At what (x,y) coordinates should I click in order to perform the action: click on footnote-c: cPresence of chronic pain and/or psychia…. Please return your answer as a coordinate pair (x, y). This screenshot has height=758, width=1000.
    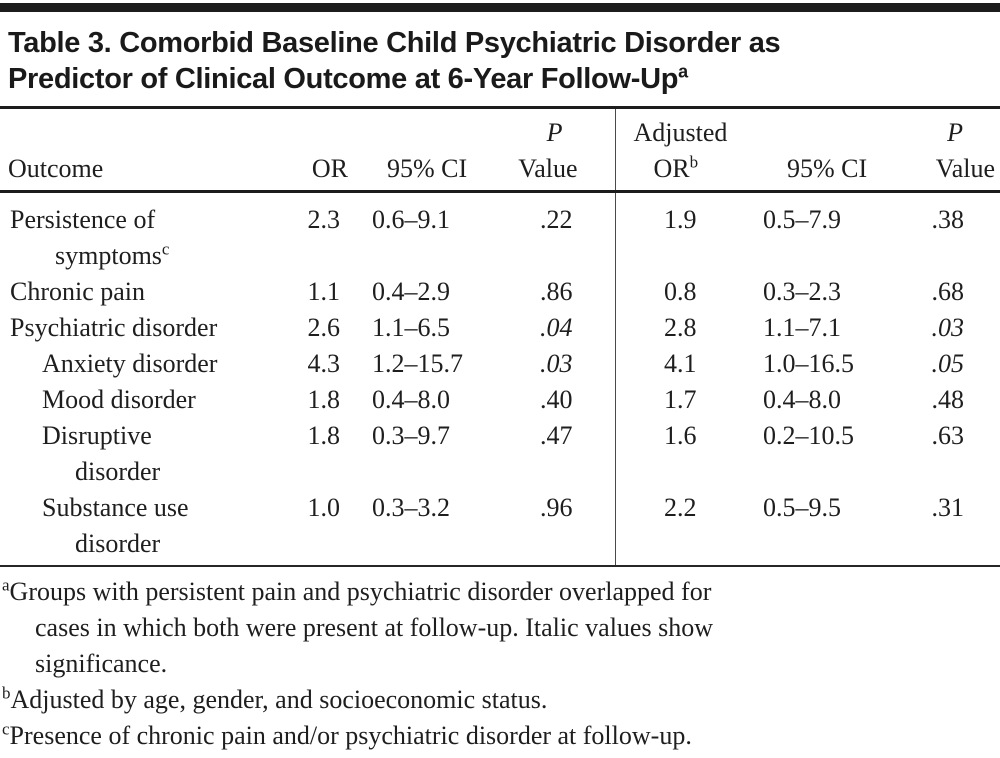
    Looking at the image, I should click on (499, 736).